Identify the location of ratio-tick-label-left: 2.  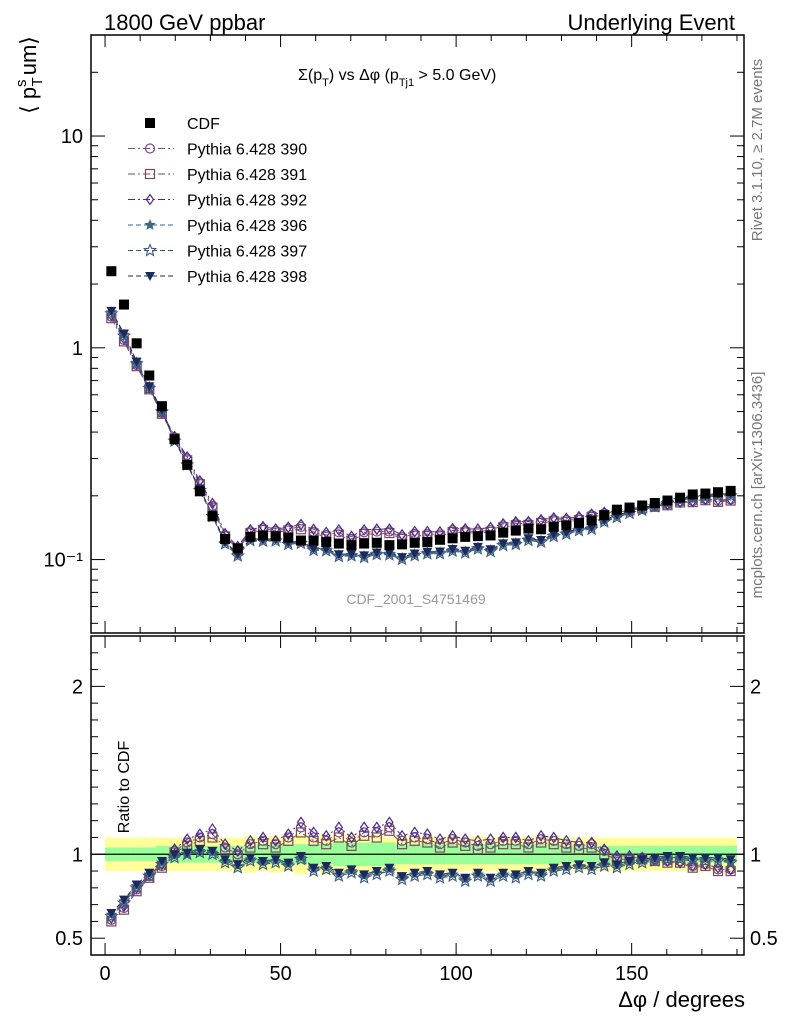
(77, 687).